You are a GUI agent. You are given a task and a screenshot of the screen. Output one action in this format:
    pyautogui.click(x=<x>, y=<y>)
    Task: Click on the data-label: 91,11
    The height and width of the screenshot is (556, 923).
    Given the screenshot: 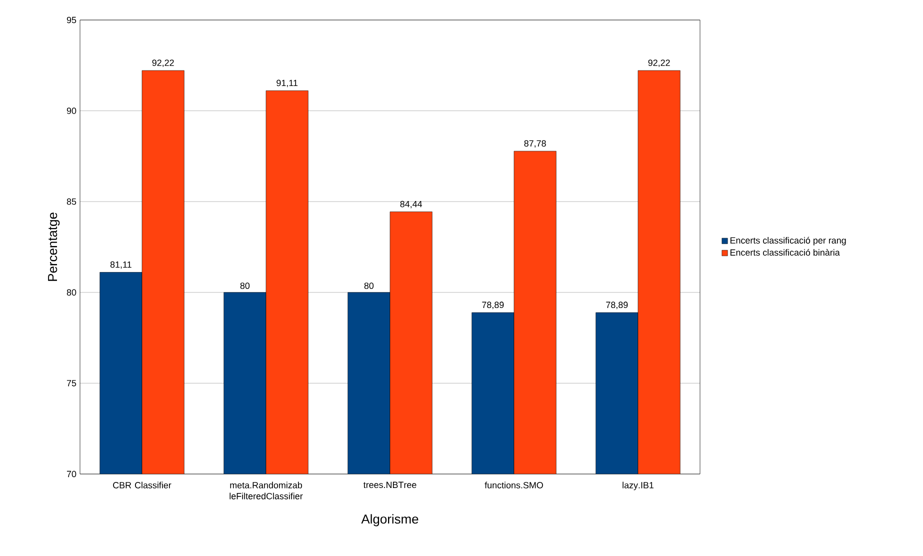 What is the action you would take?
    pyautogui.click(x=287, y=84)
    